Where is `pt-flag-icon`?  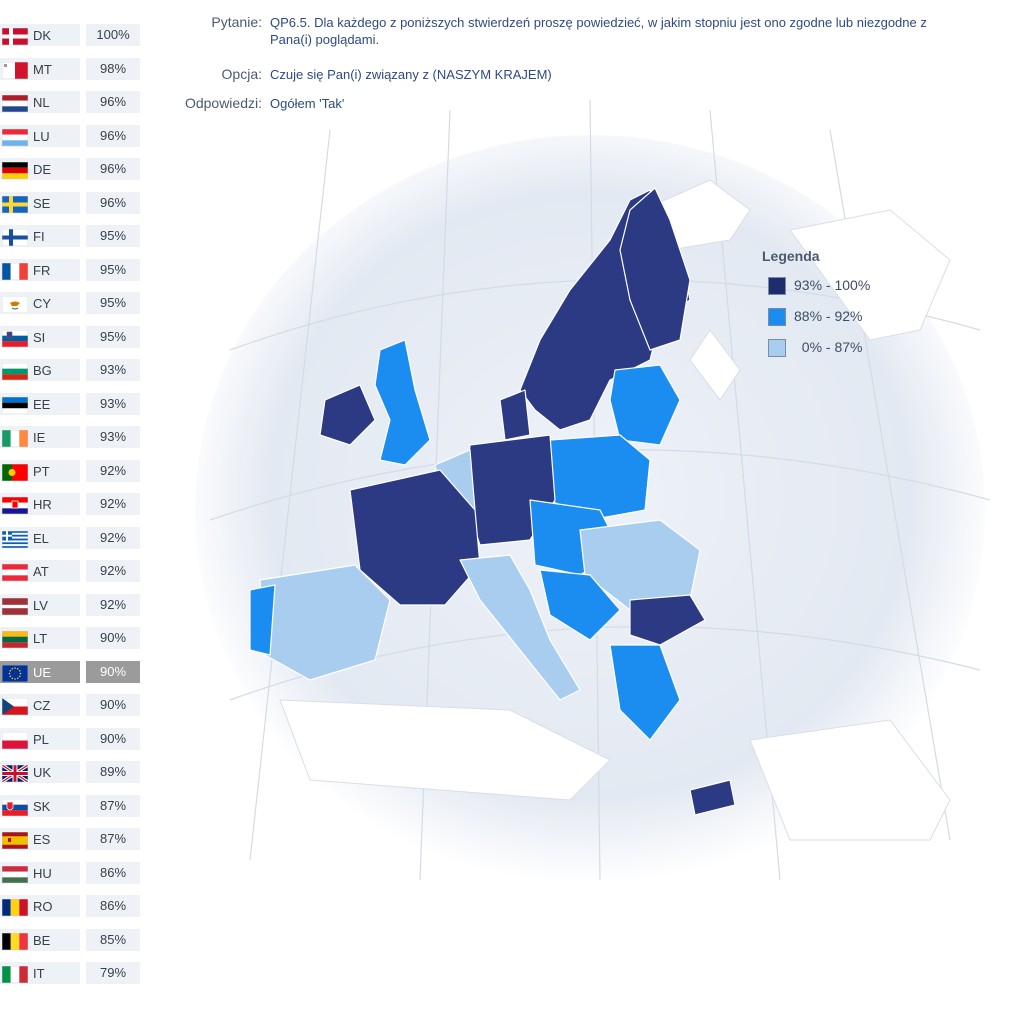 pt-flag-icon is located at coordinates (15, 472).